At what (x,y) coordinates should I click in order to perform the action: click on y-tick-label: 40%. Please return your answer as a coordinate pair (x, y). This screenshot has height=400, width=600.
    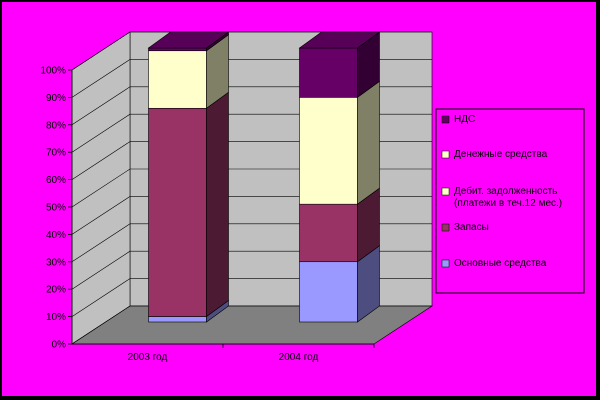
    Looking at the image, I should click on (56, 235).